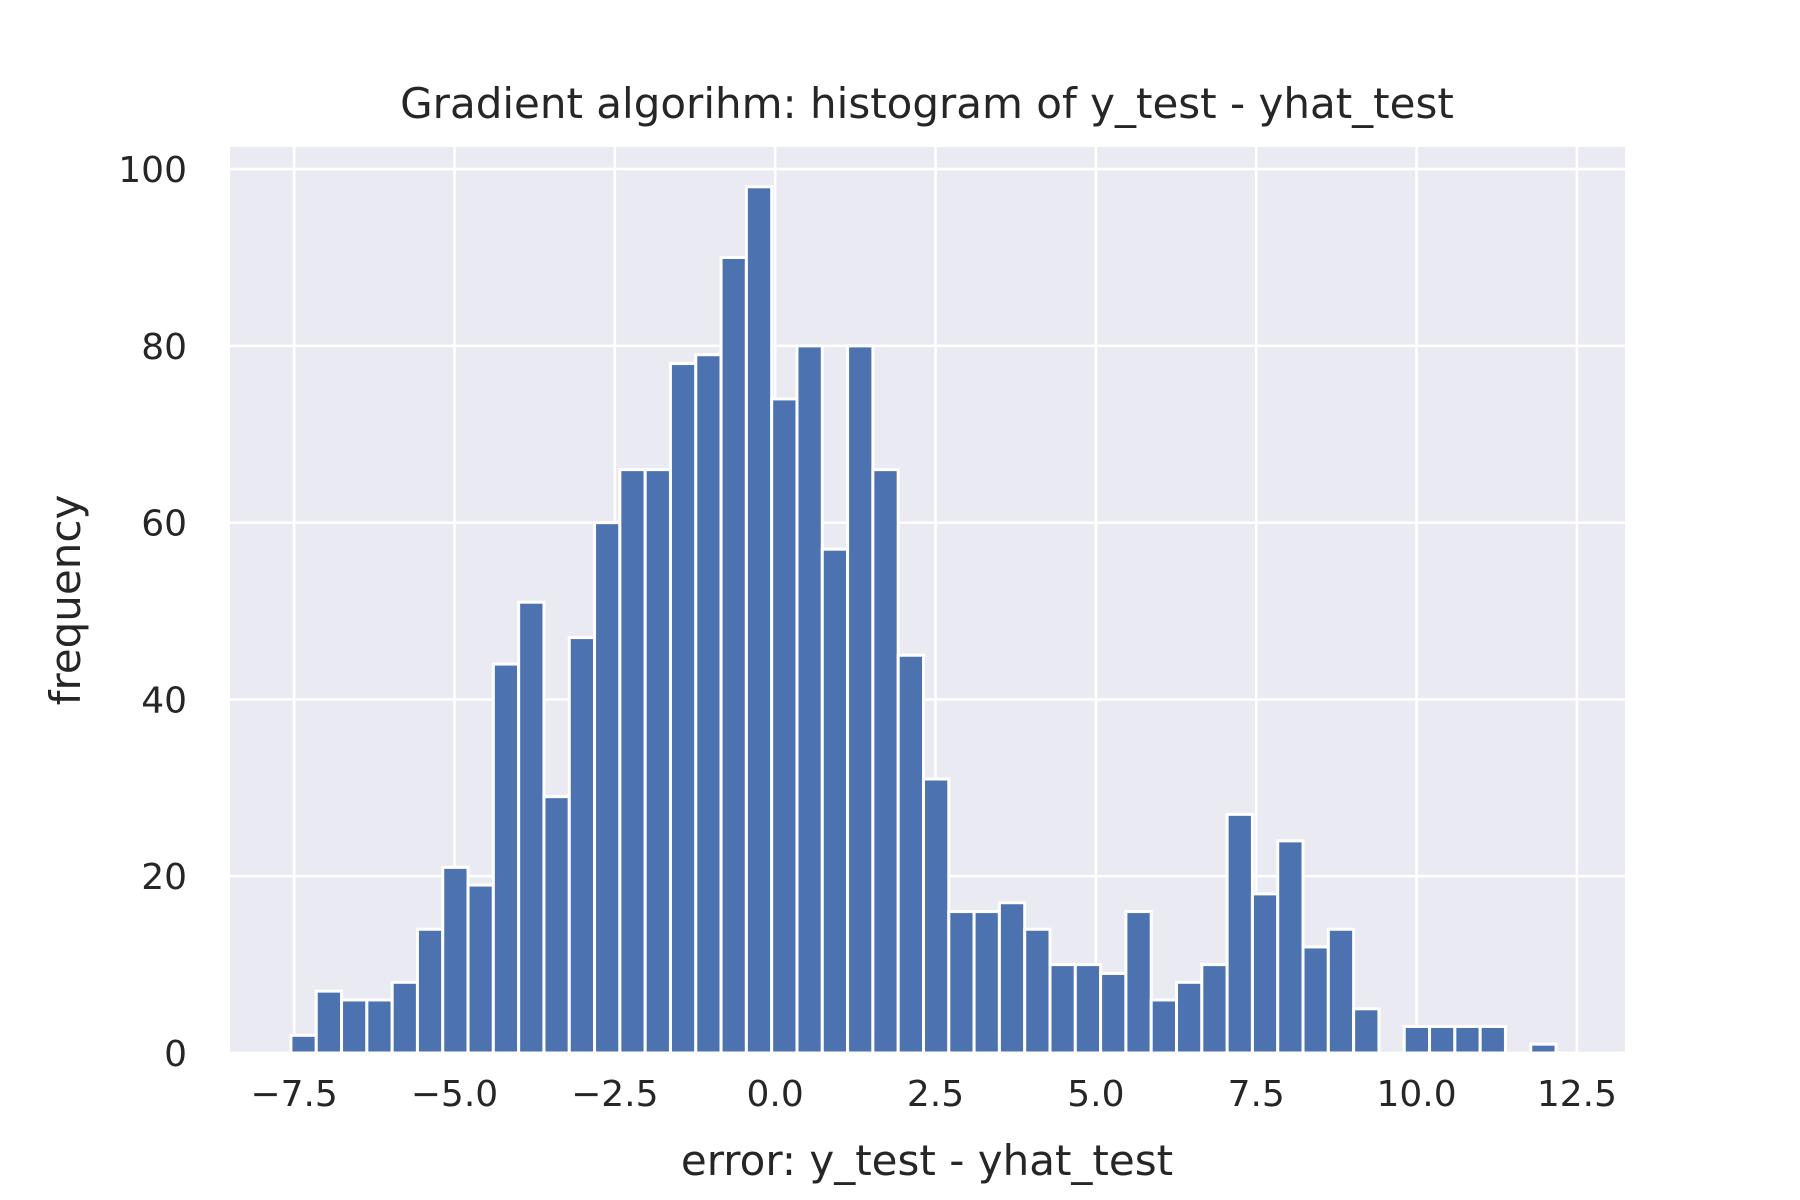 The image size is (1800, 1200). I want to click on x-axis-label: error: y_test - yhat_test, so click(927, 1160).